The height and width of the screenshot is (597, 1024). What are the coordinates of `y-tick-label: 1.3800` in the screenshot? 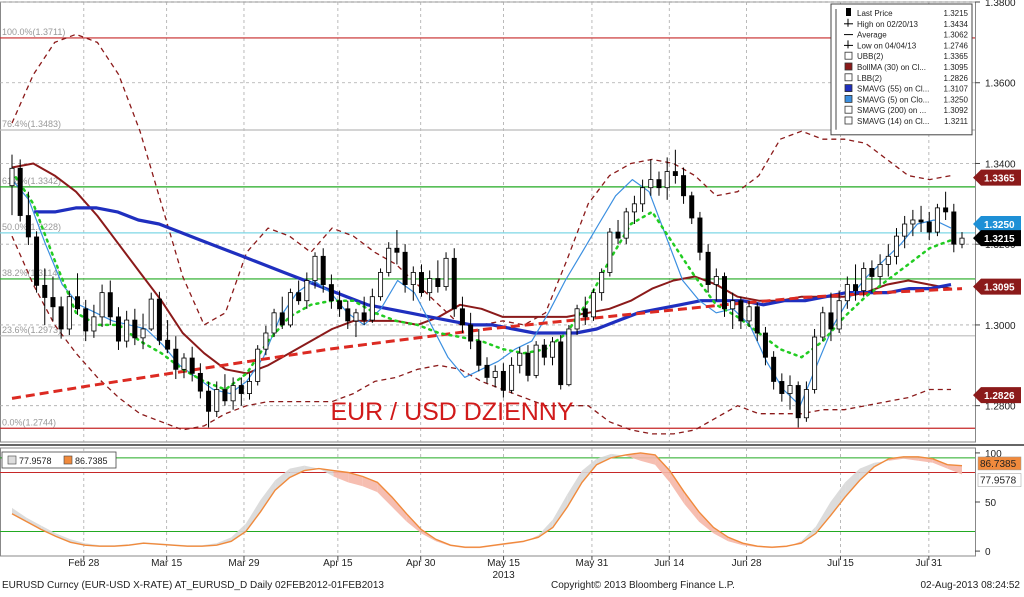 It's located at (1000, 4).